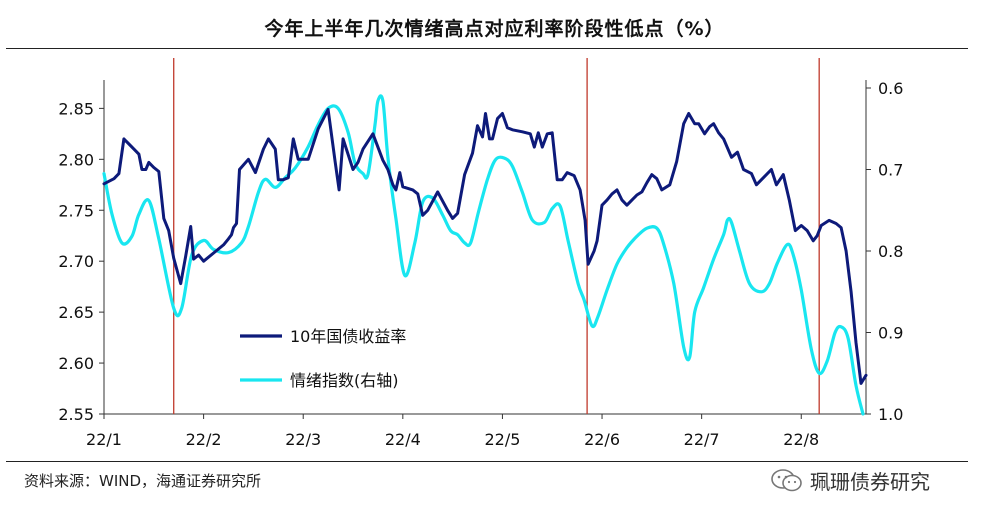  What do you see at coordinates (76, 363) in the screenshot?
I see `left-tick-label: 2.60` at bounding box center [76, 363].